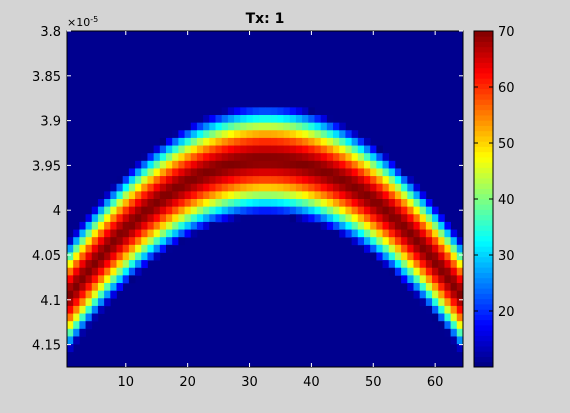 The image size is (570, 413). I want to click on x-tick-label: 40, so click(311, 382).